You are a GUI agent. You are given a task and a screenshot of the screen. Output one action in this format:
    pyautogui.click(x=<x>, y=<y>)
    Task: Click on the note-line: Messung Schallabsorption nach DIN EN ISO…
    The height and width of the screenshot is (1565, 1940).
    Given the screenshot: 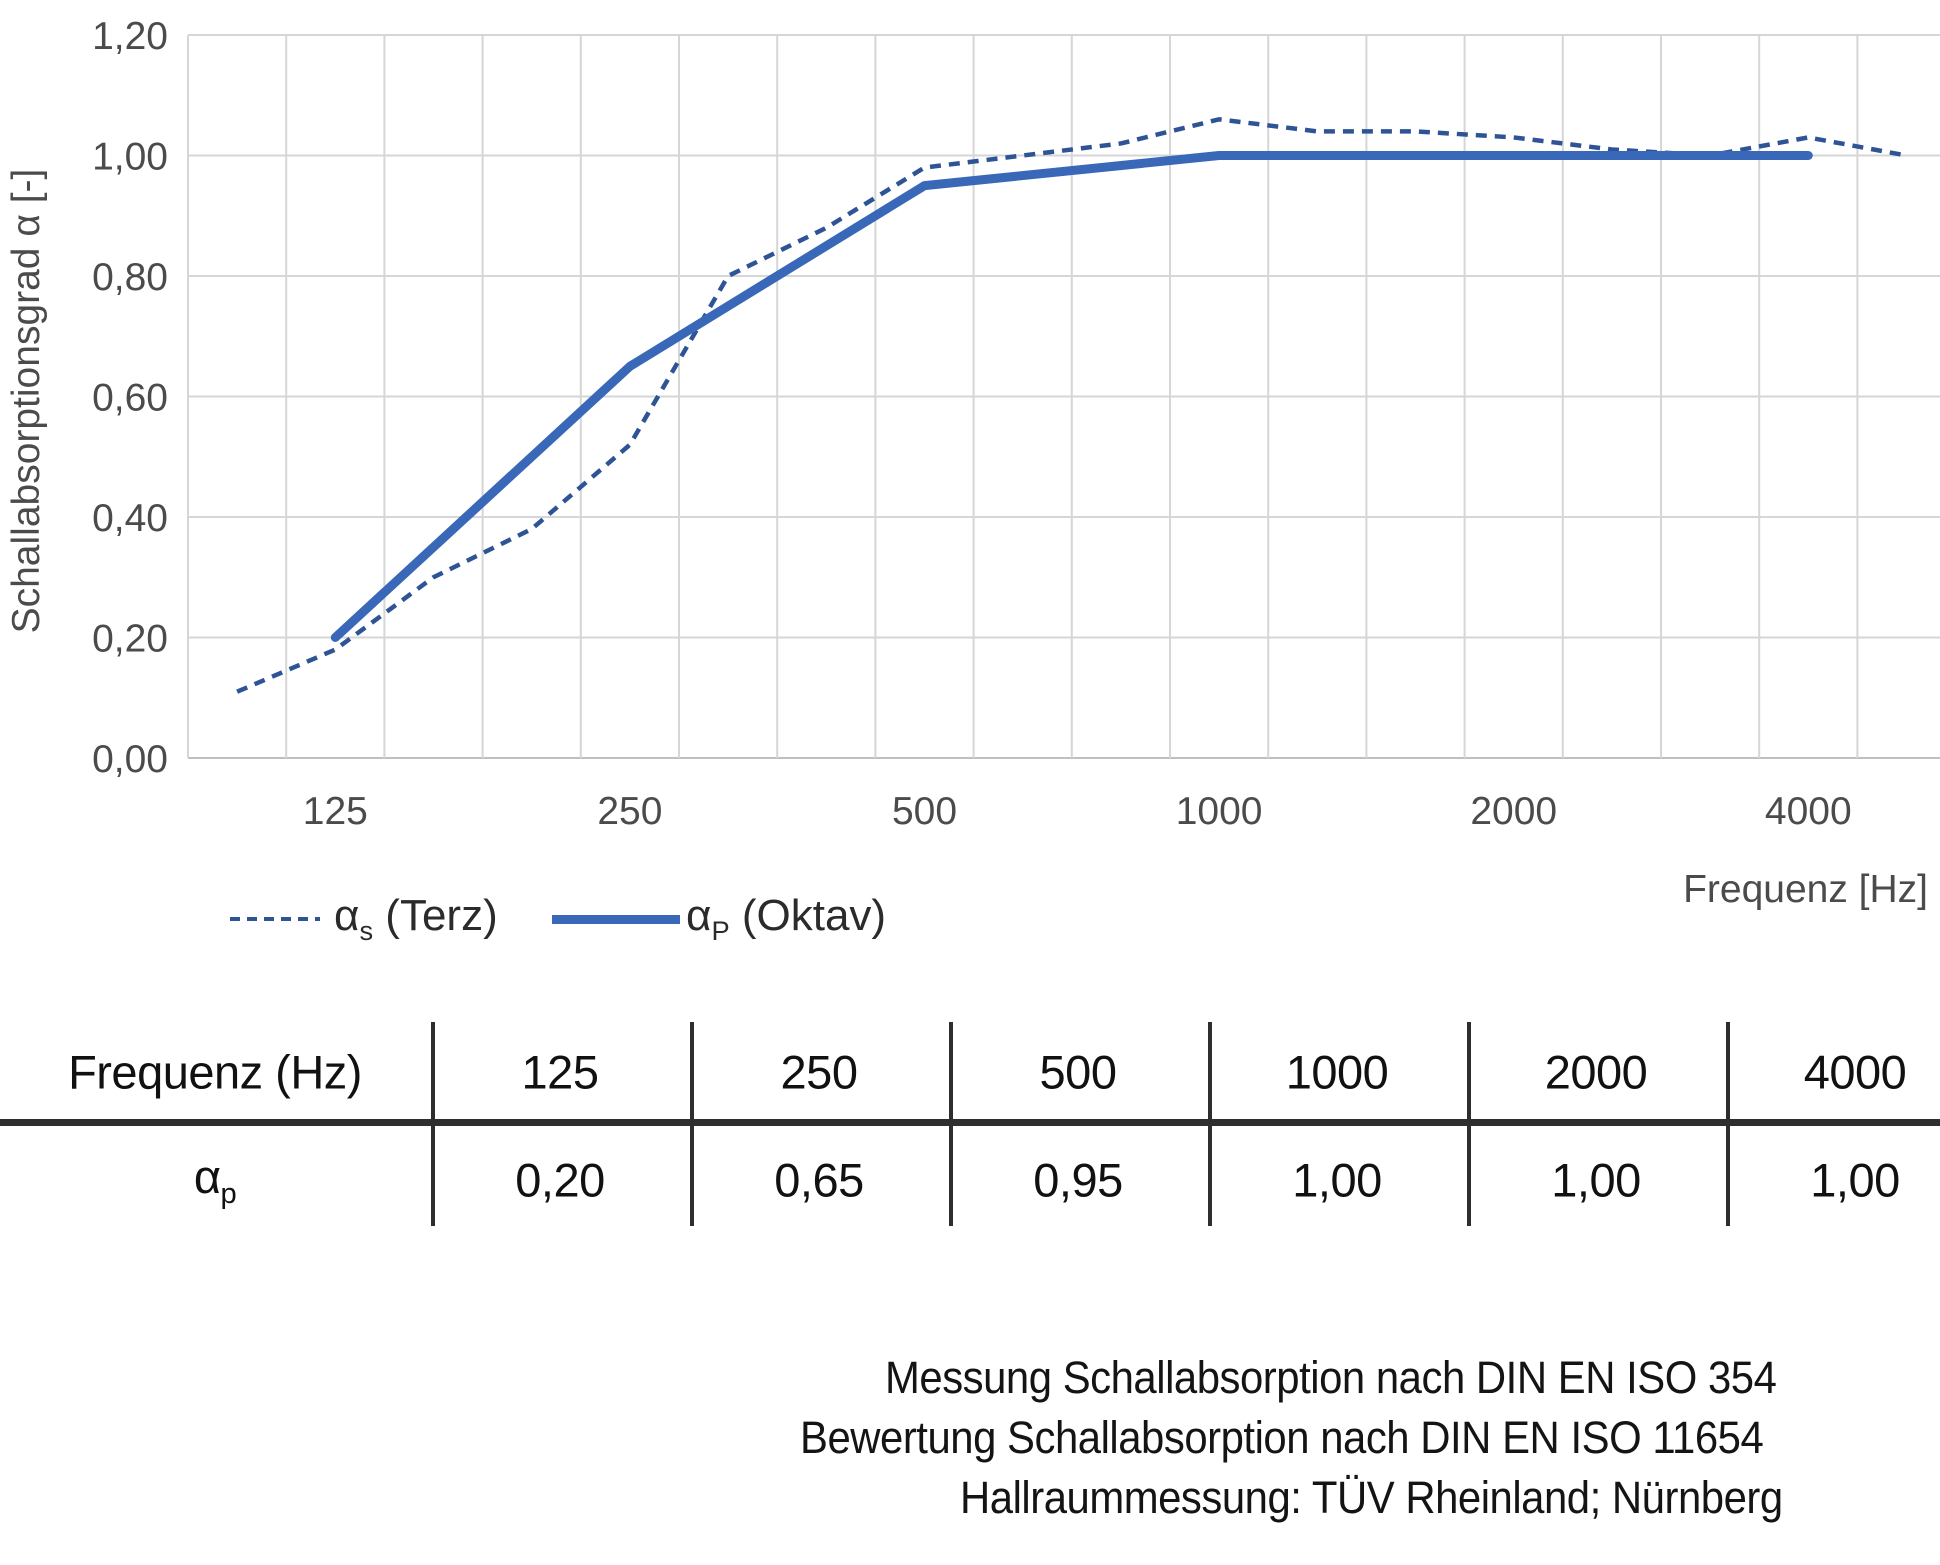 What is the action you would take?
    pyautogui.click(x=1331, y=1377)
    